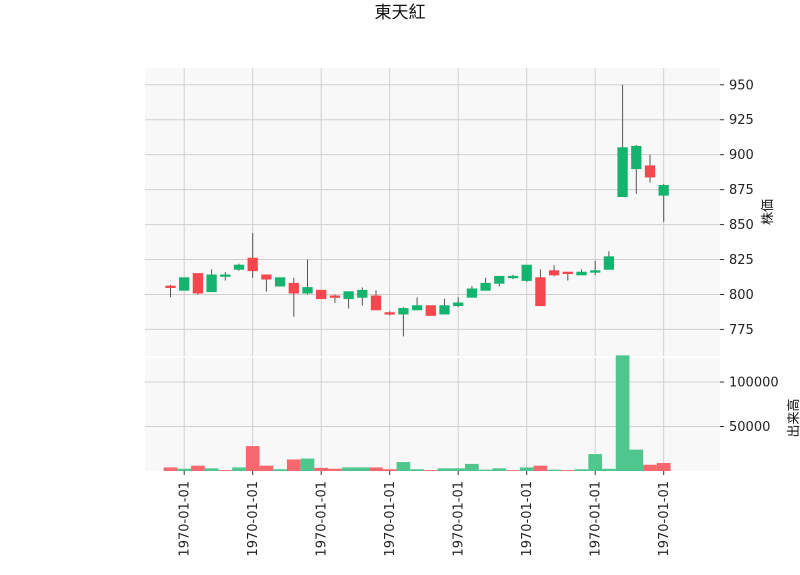 This screenshot has height=575, width=800. I want to click on volume-axis-label: 出来高, so click(793, 417).